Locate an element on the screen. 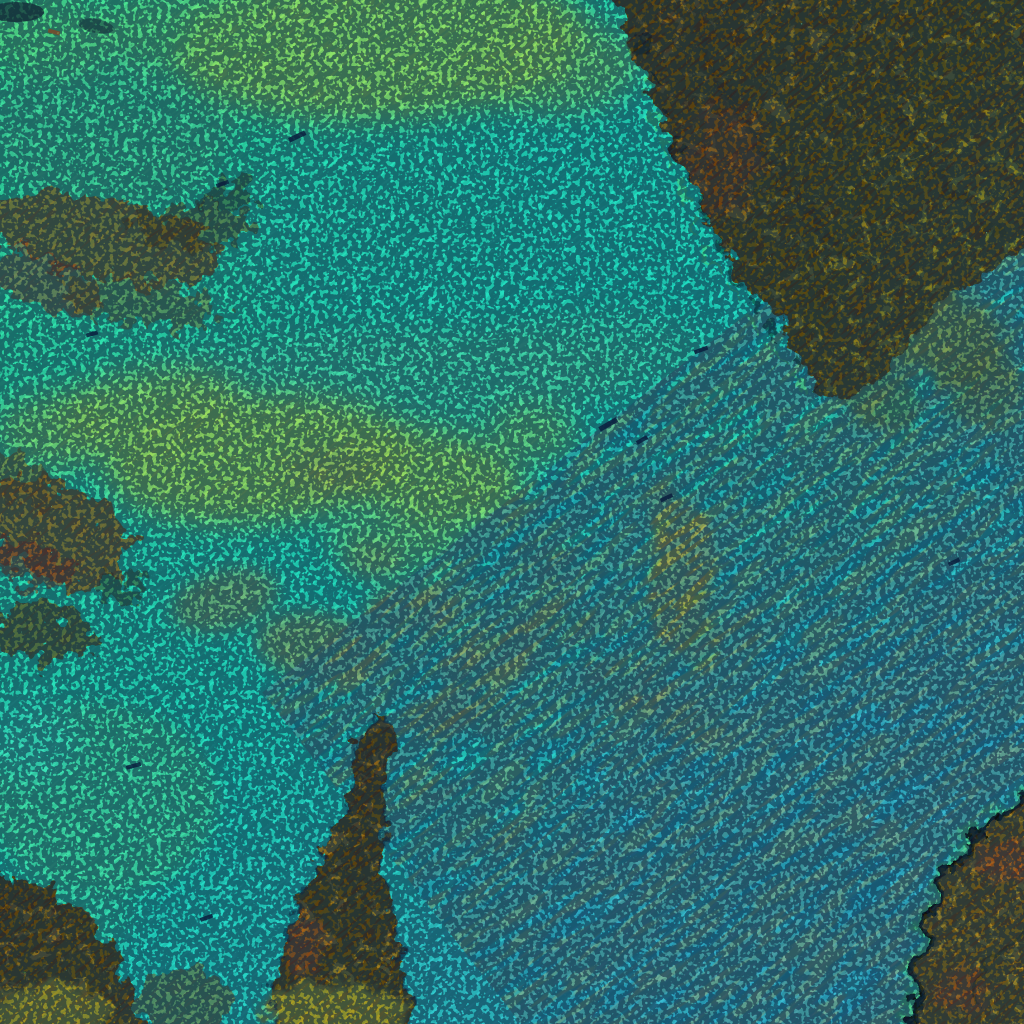 The height and width of the screenshot is (1024, 1024). red-dash is located at coordinates (54, 32).